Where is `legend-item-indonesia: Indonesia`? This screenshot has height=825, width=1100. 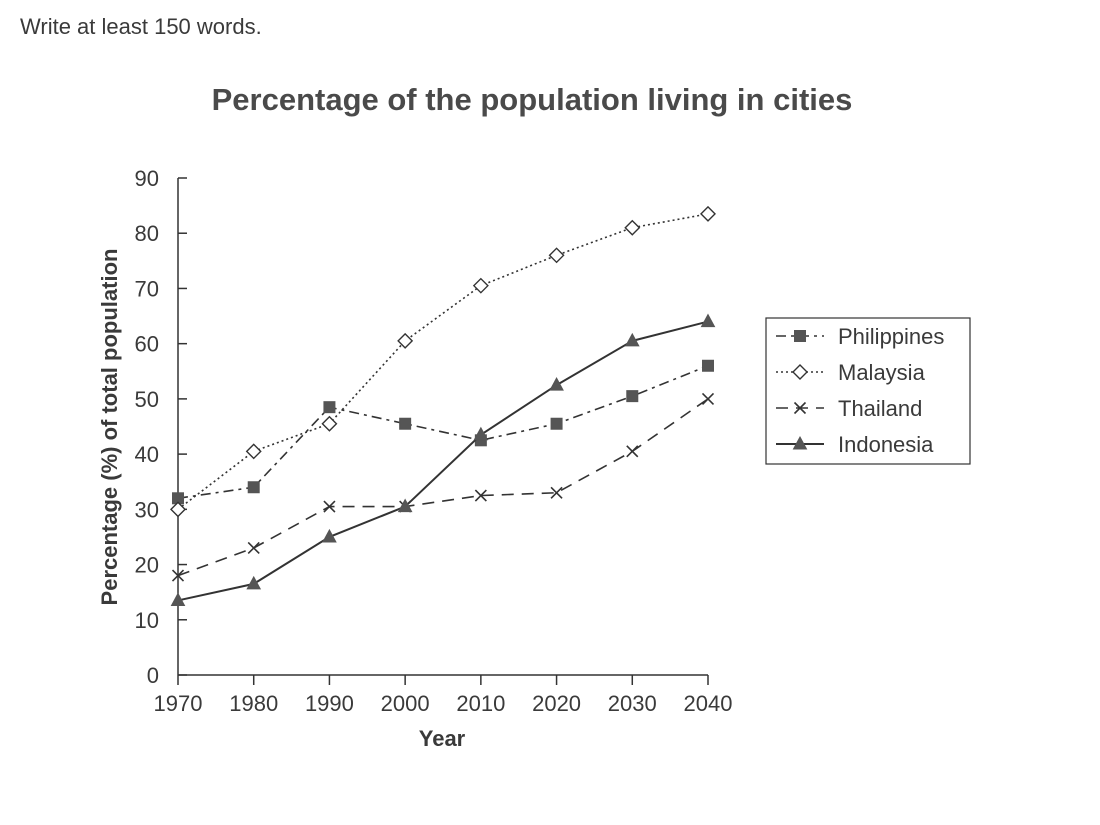
legend-item-indonesia: Indonesia is located at coordinates (855, 444).